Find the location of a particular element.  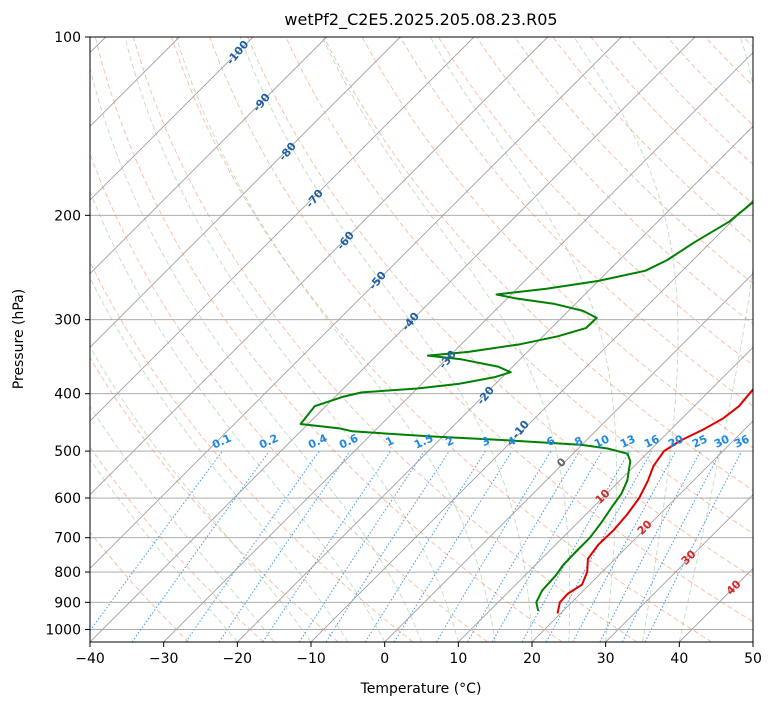

x-tick-label: −30 is located at coordinates (164, 659).